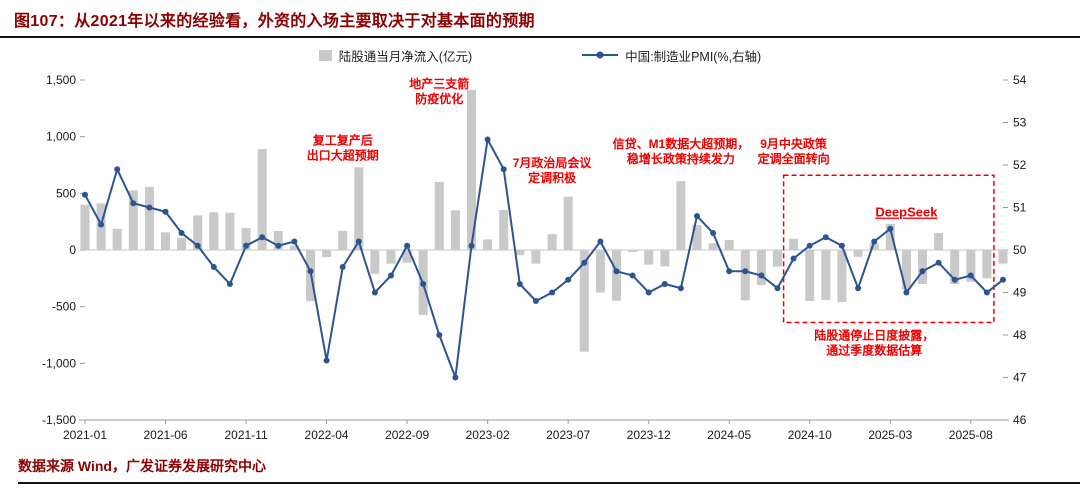 The image size is (1080, 491). I want to click on bottom-divider, so click(549, 483).